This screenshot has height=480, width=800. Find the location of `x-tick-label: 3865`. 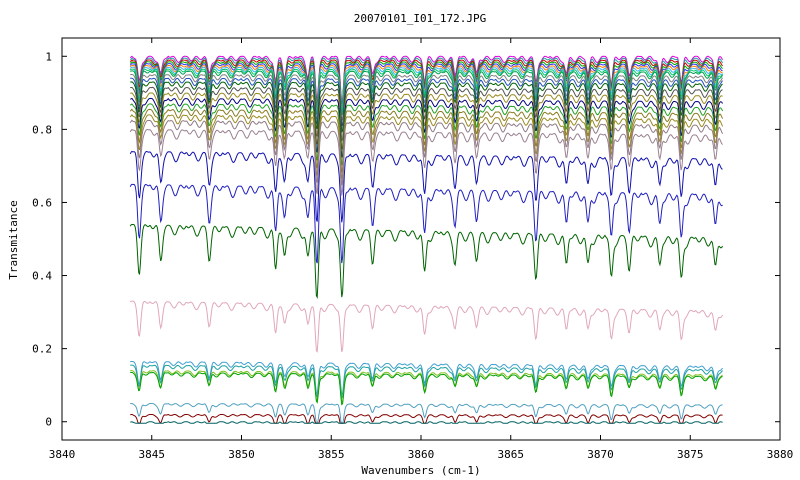

x-tick-label: 3865 is located at coordinates (511, 454).